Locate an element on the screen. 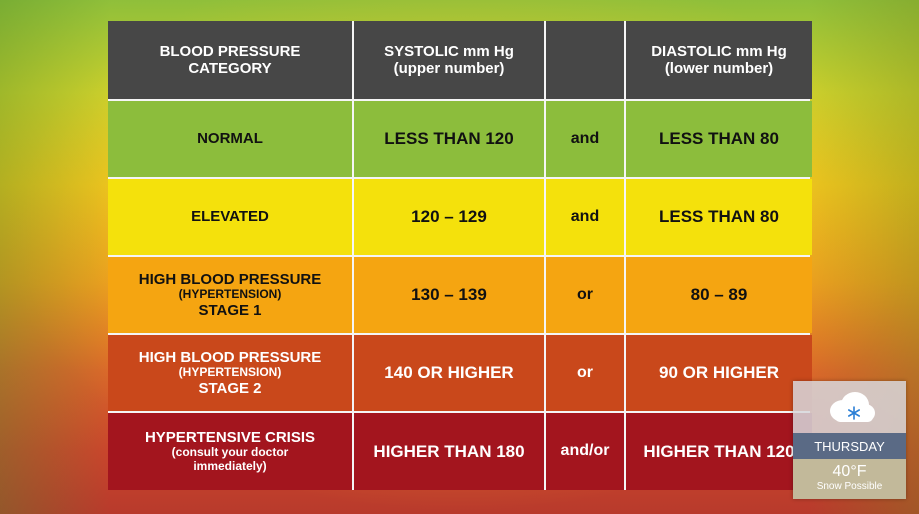  snow-cloud-icon is located at coordinates (849, 407).